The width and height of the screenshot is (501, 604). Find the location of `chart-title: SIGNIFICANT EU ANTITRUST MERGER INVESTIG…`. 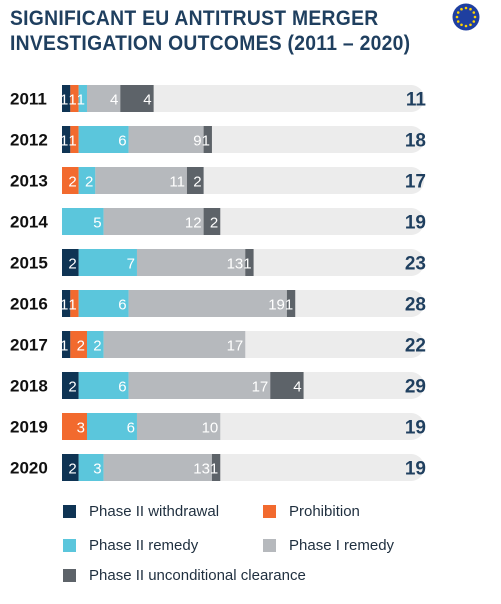

chart-title: SIGNIFICANT EU ANTITRUST MERGER INVESTIG… is located at coordinates (210, 31).